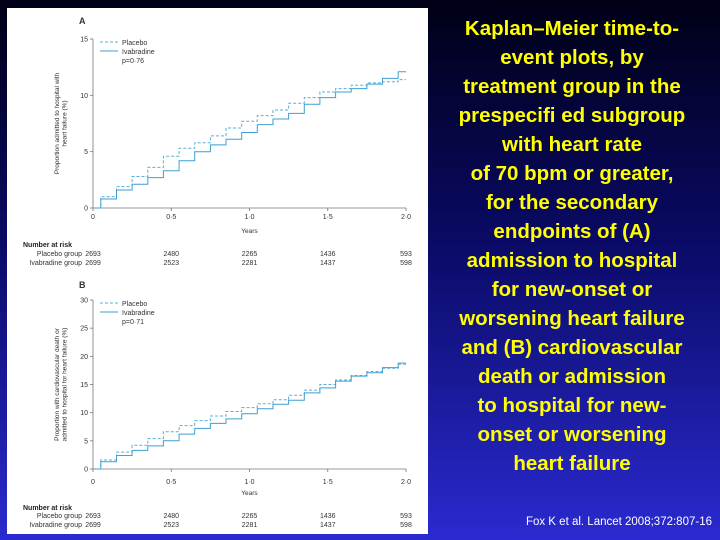 Image resolution: width=720 pixels, height=540 pixels. I want to click on title-line-13: to hospital for new-, so click(572, 405).